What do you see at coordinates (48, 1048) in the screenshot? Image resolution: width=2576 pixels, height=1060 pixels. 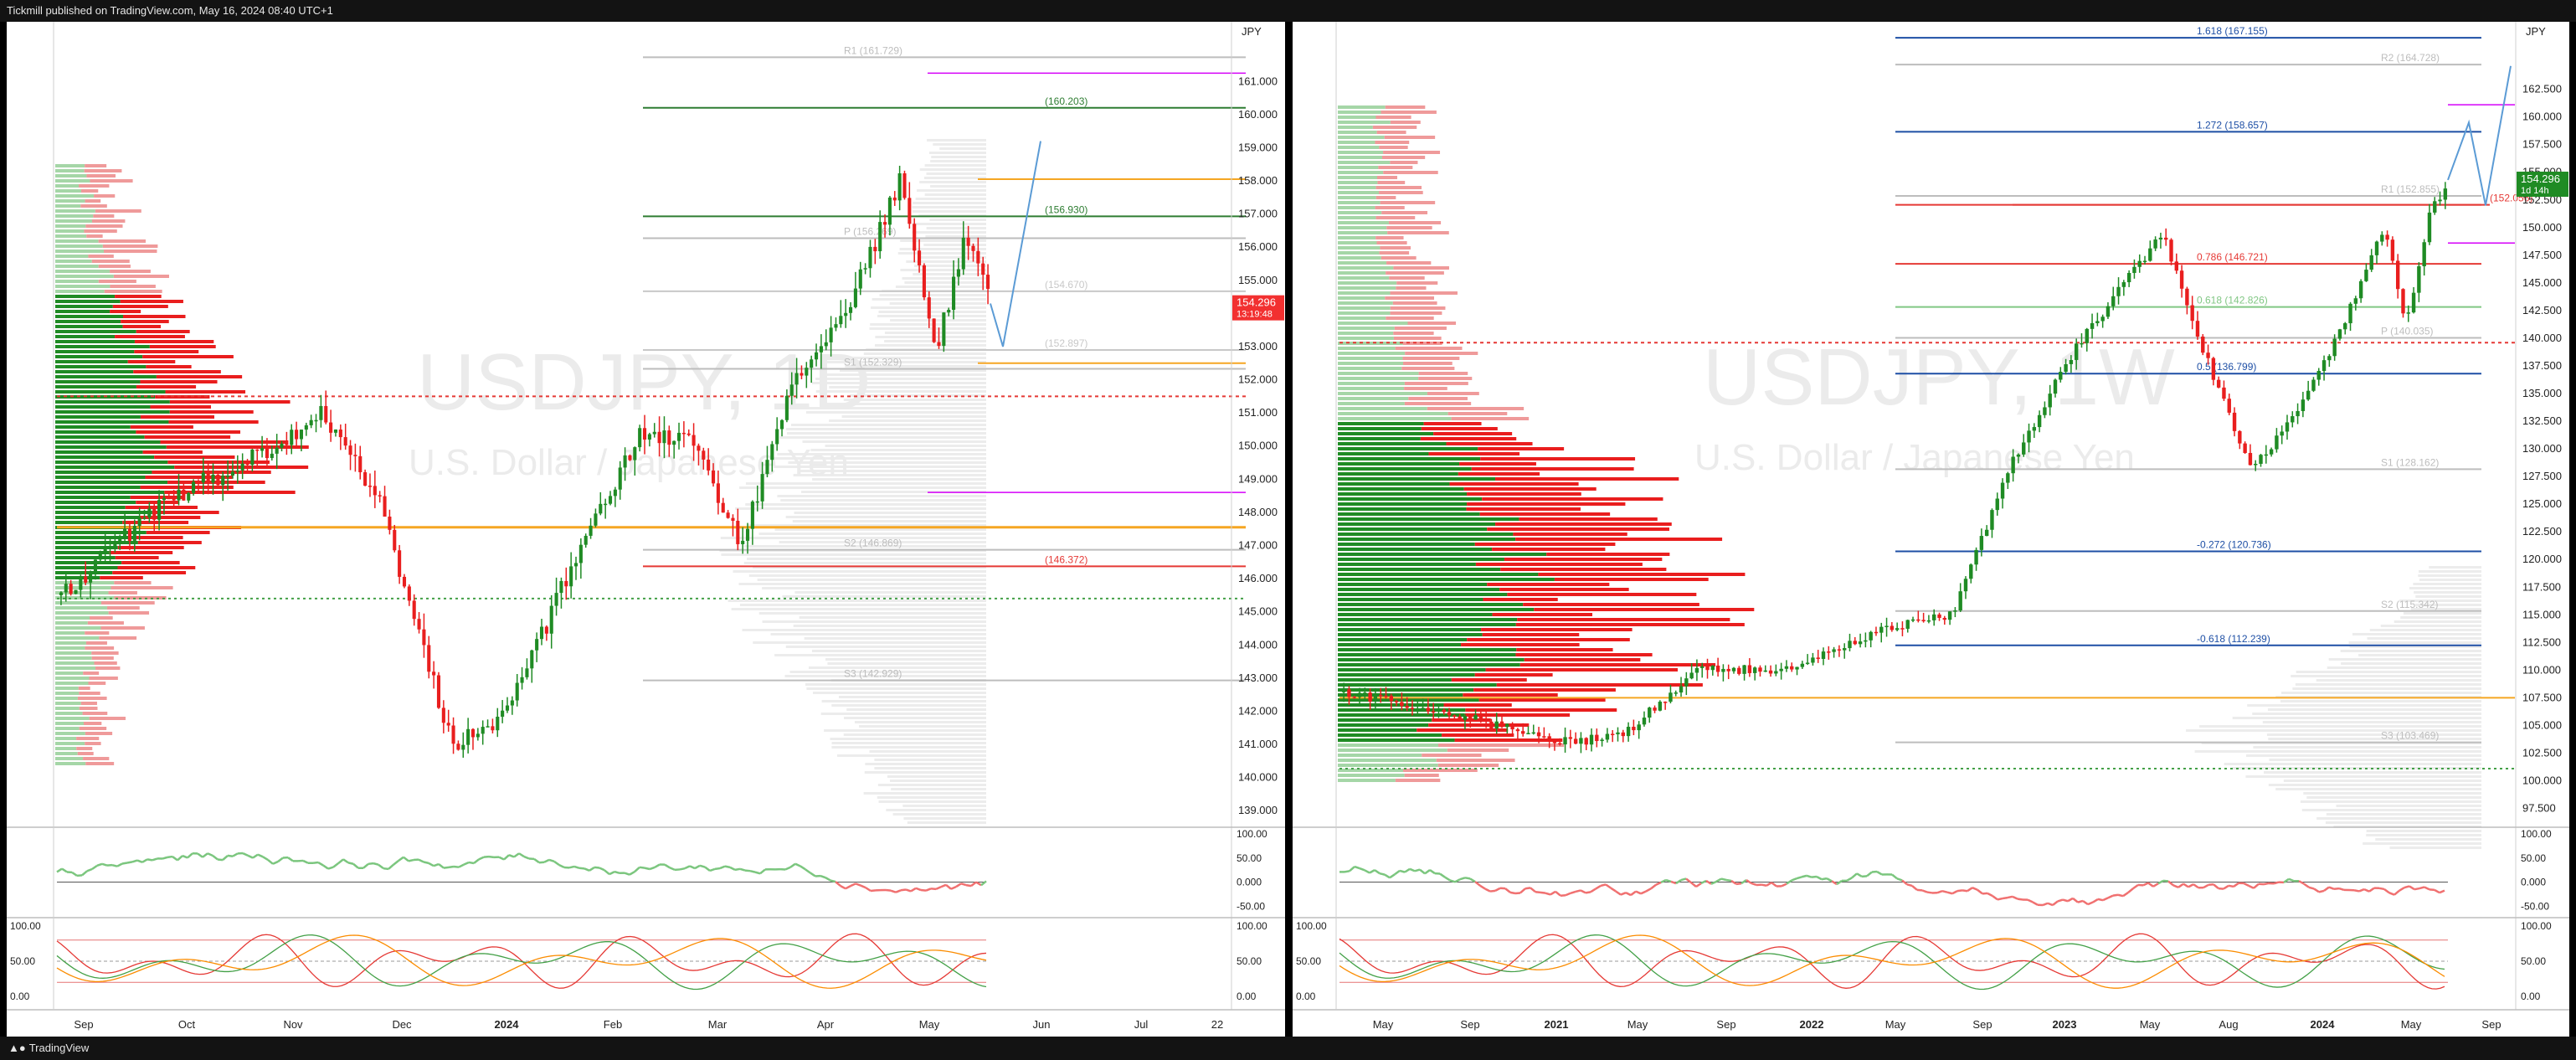 I see `tradingview-logo: ▲● TradingView` at bounding box center [48, 1048].